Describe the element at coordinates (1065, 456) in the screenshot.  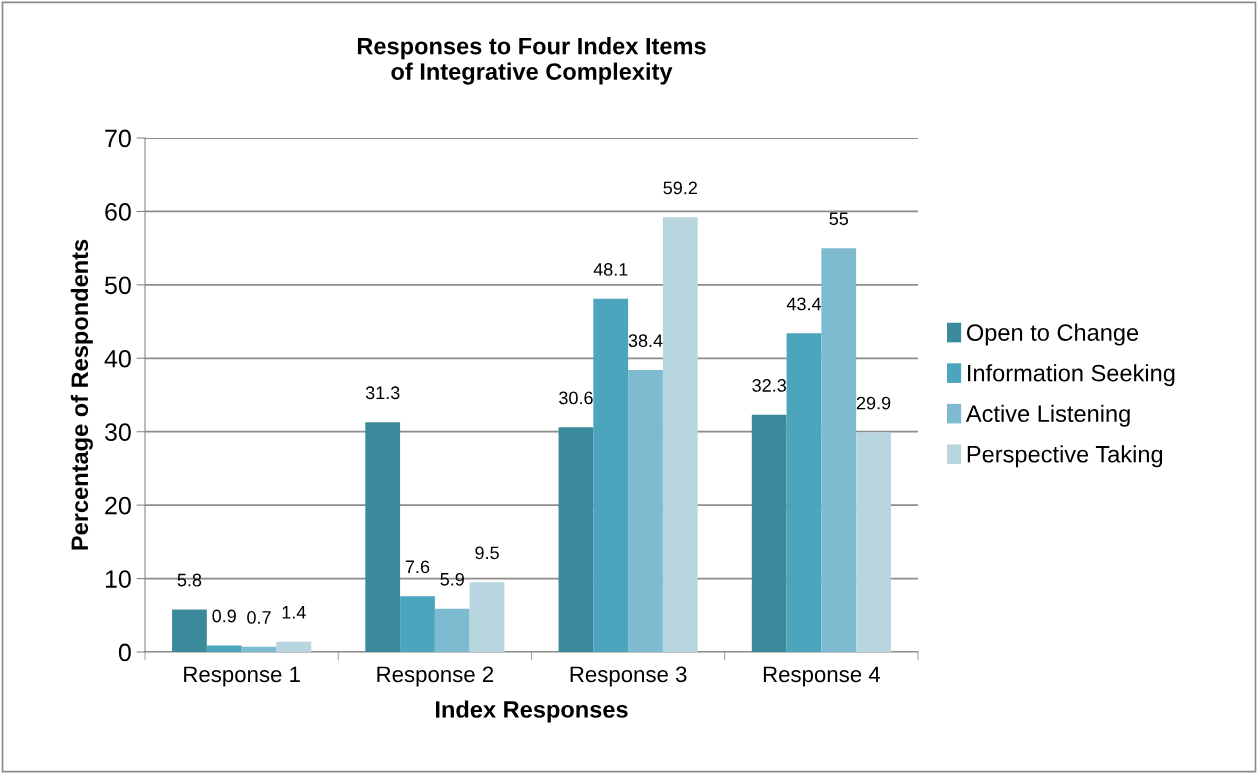
I see `legend-label: Perspective Taking` at that location.